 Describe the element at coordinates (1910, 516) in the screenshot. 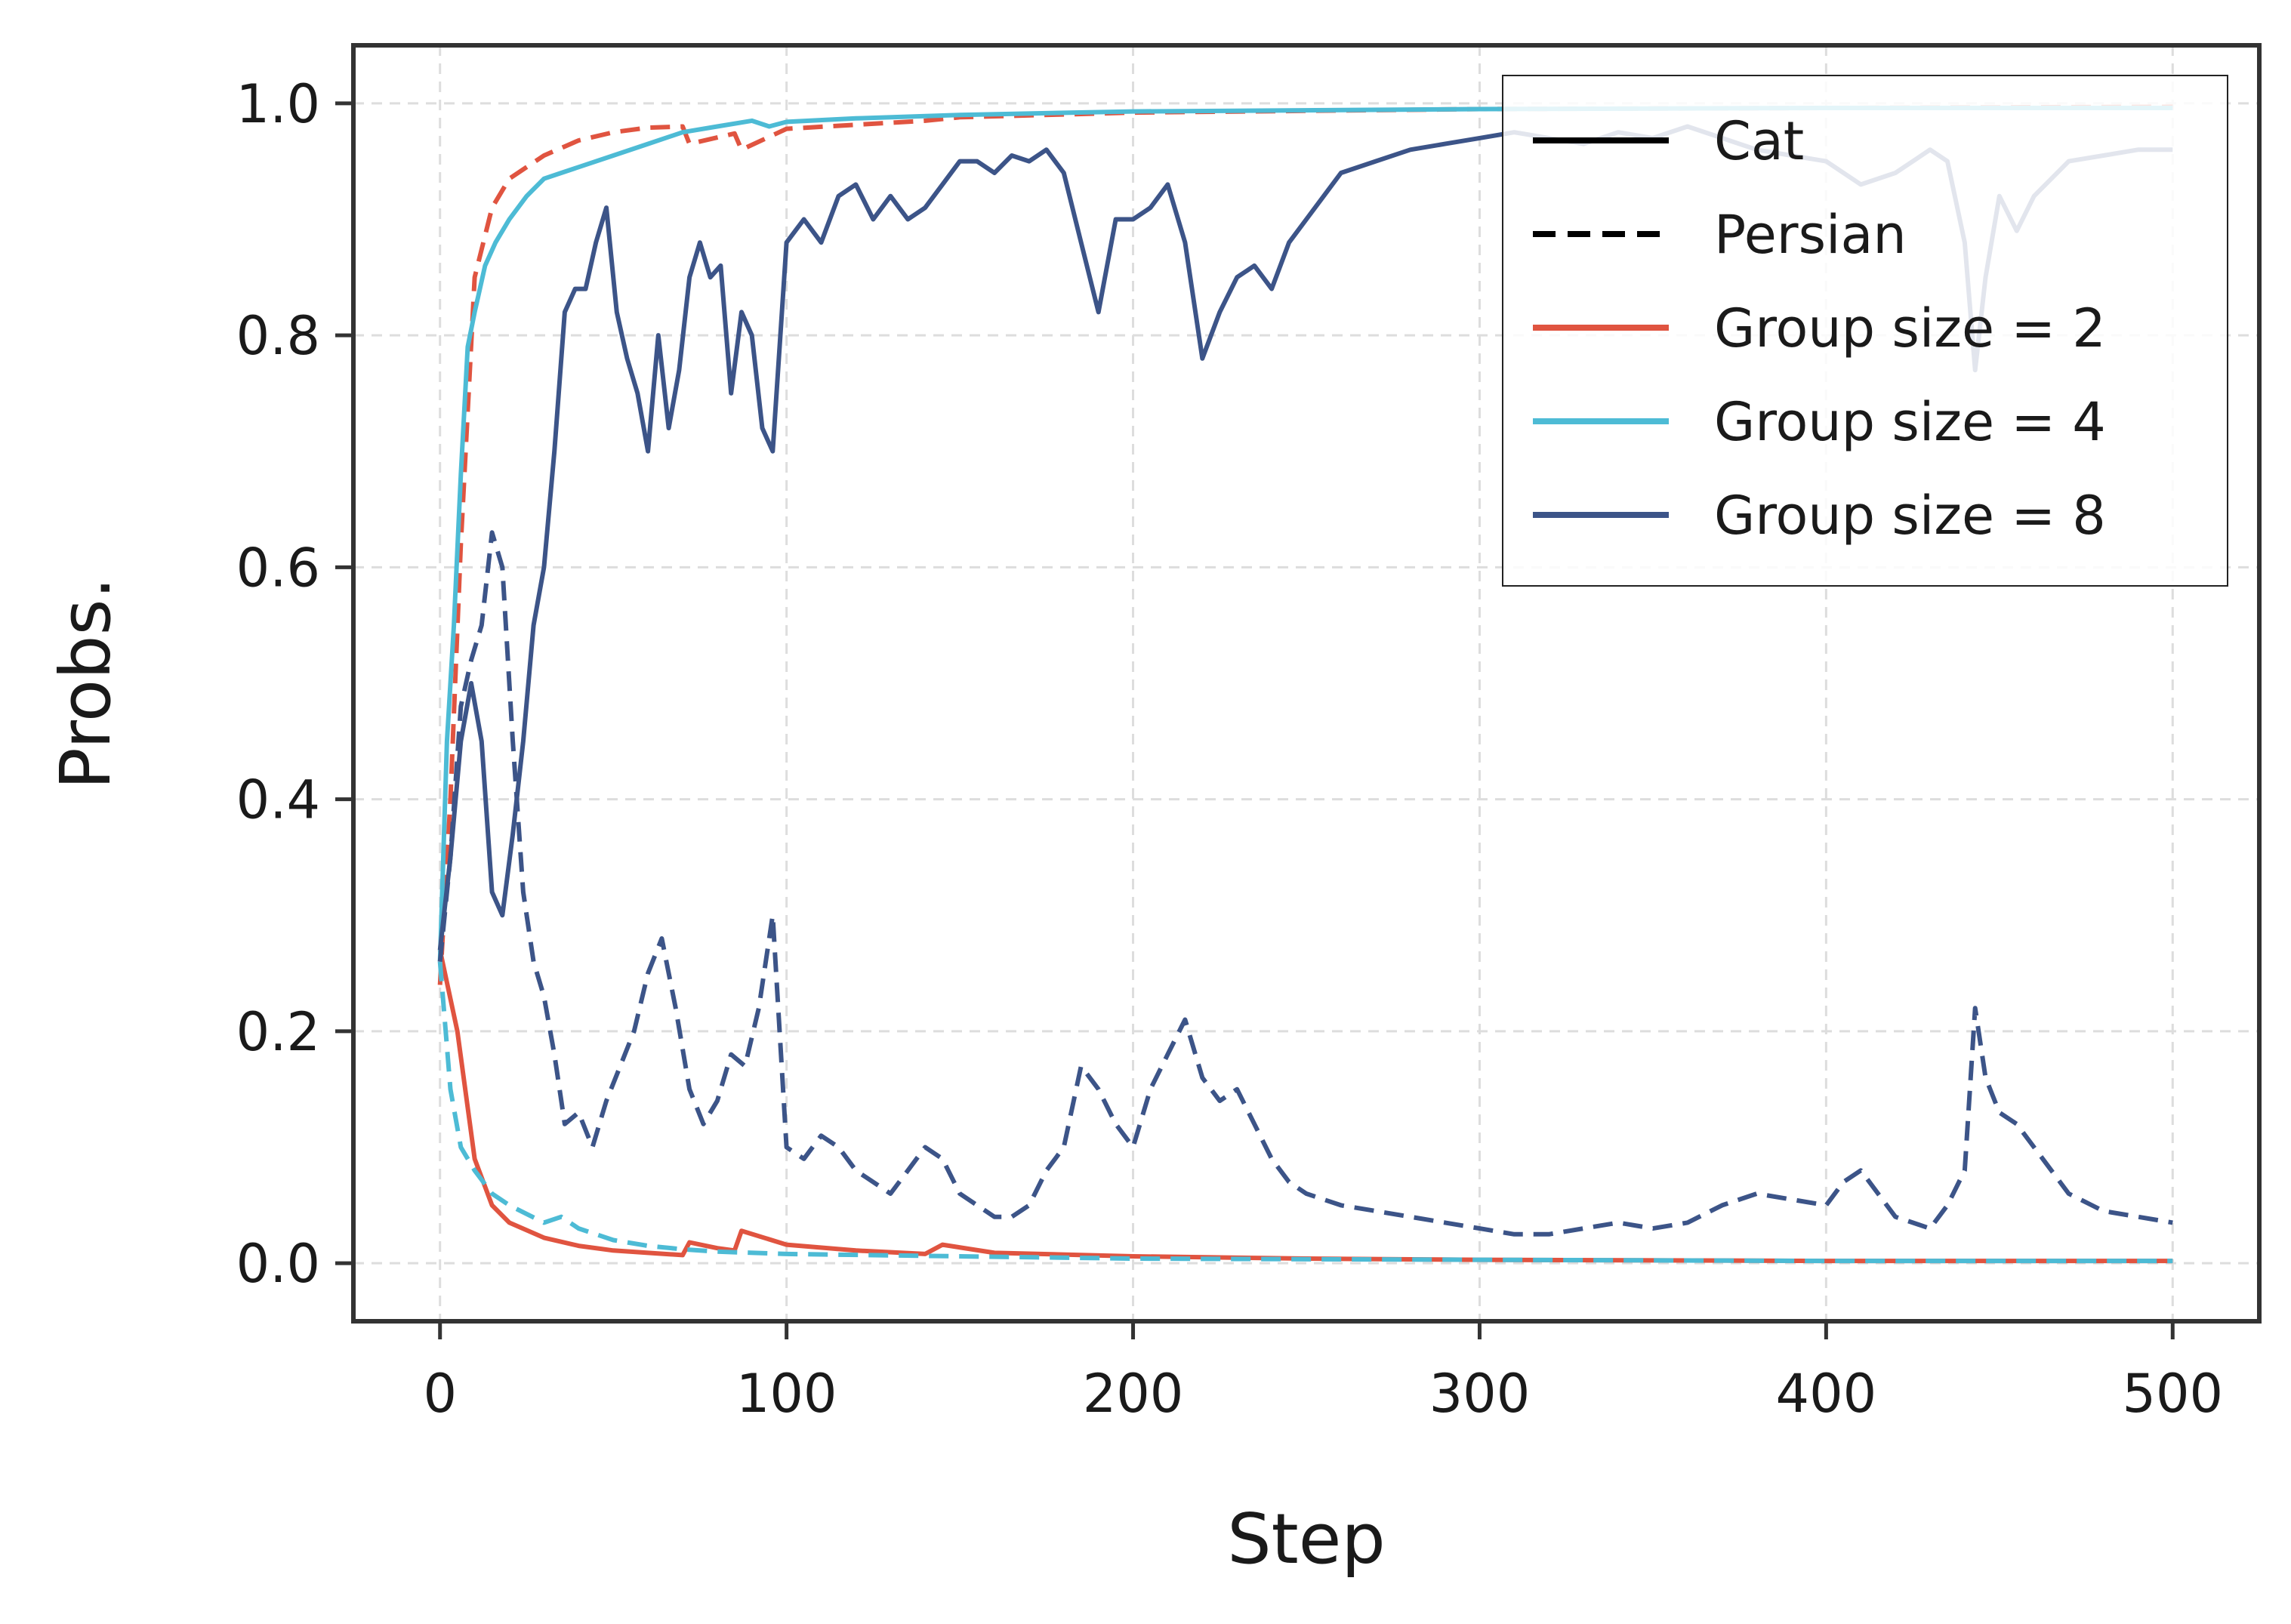

I see `legend-label-4: Group size = 8` at that location.